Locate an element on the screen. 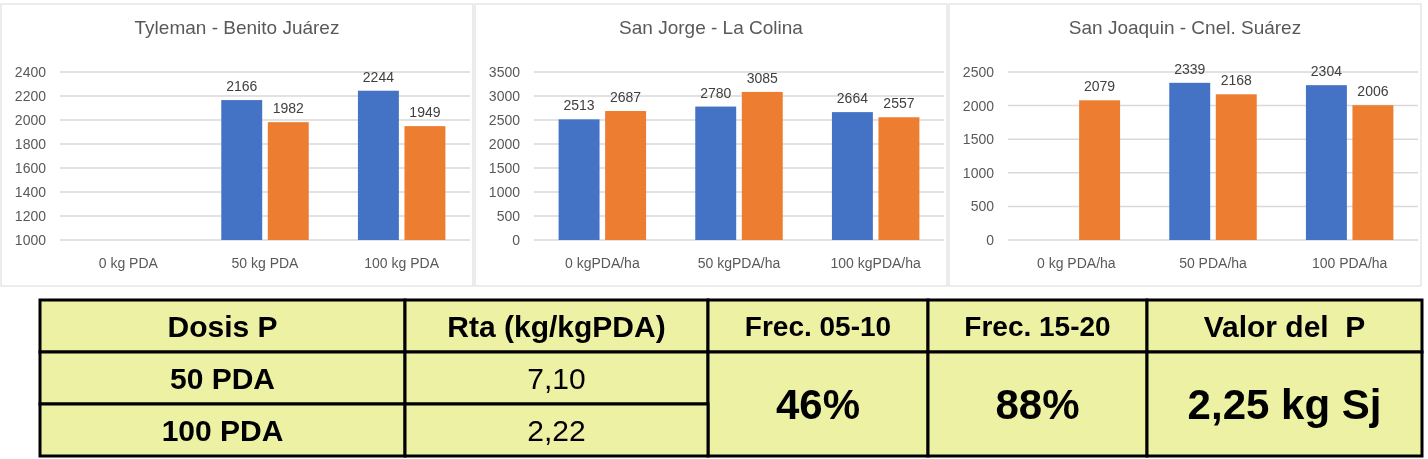  x-tick-label: 50 kgPDA/ha is located at coordinates (739, 263).